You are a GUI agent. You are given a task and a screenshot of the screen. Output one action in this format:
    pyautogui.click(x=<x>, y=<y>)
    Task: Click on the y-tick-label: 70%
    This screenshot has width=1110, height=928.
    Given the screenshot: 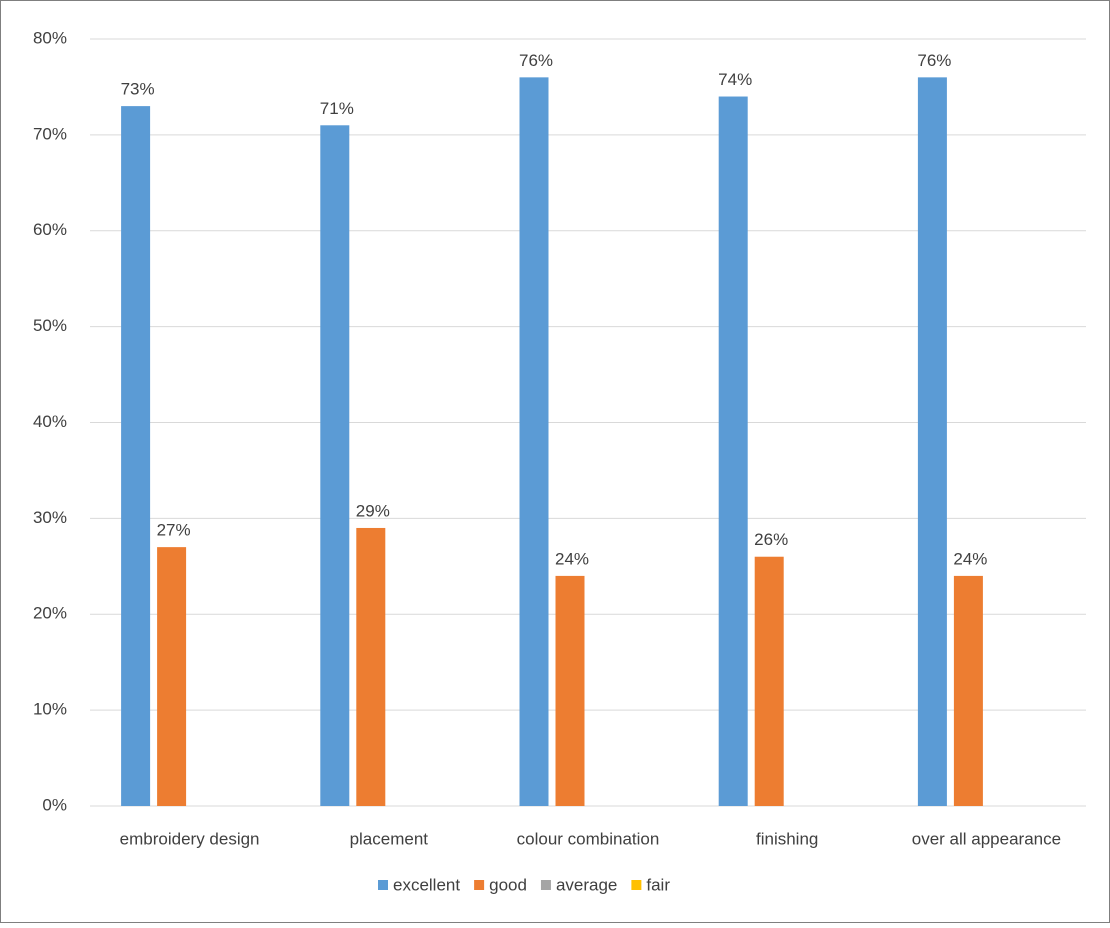 What is the action you would take?
    pyautogui.click(x=50, y=133)
    